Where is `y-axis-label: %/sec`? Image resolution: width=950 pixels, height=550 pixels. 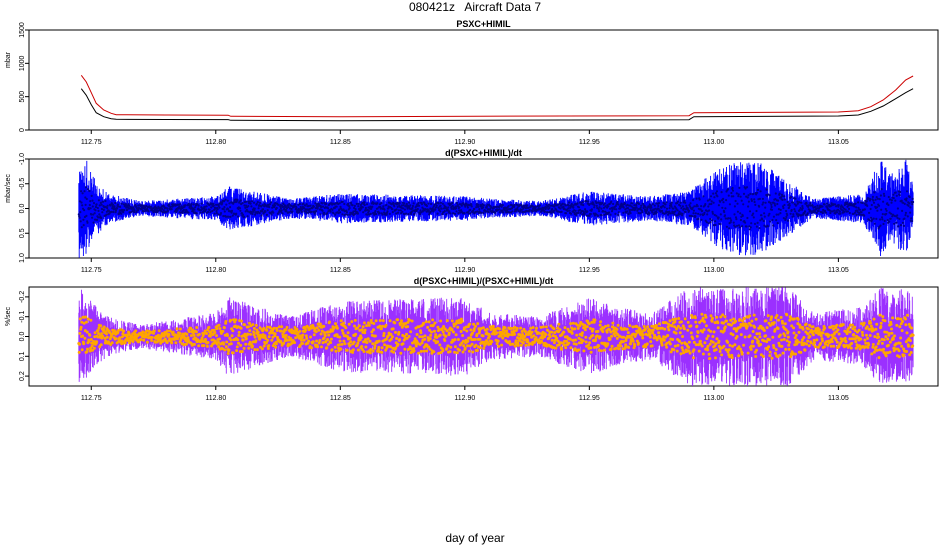
y-axis-label: %/sec is located at coordinates (8, 316).